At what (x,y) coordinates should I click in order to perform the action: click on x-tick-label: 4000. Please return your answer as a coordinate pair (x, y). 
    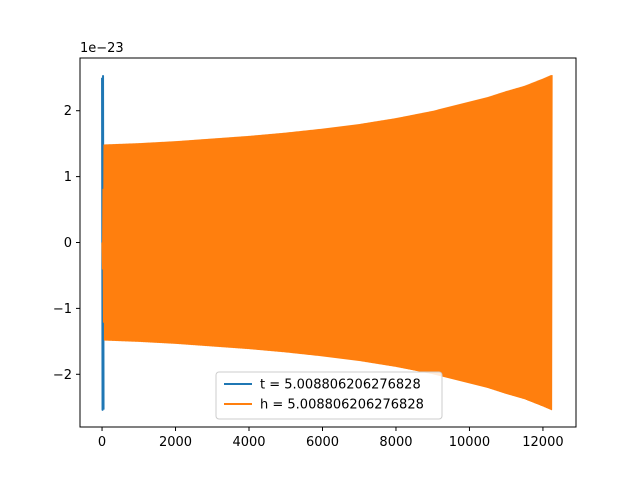
    Looking at the image, I should click on (248, 442).